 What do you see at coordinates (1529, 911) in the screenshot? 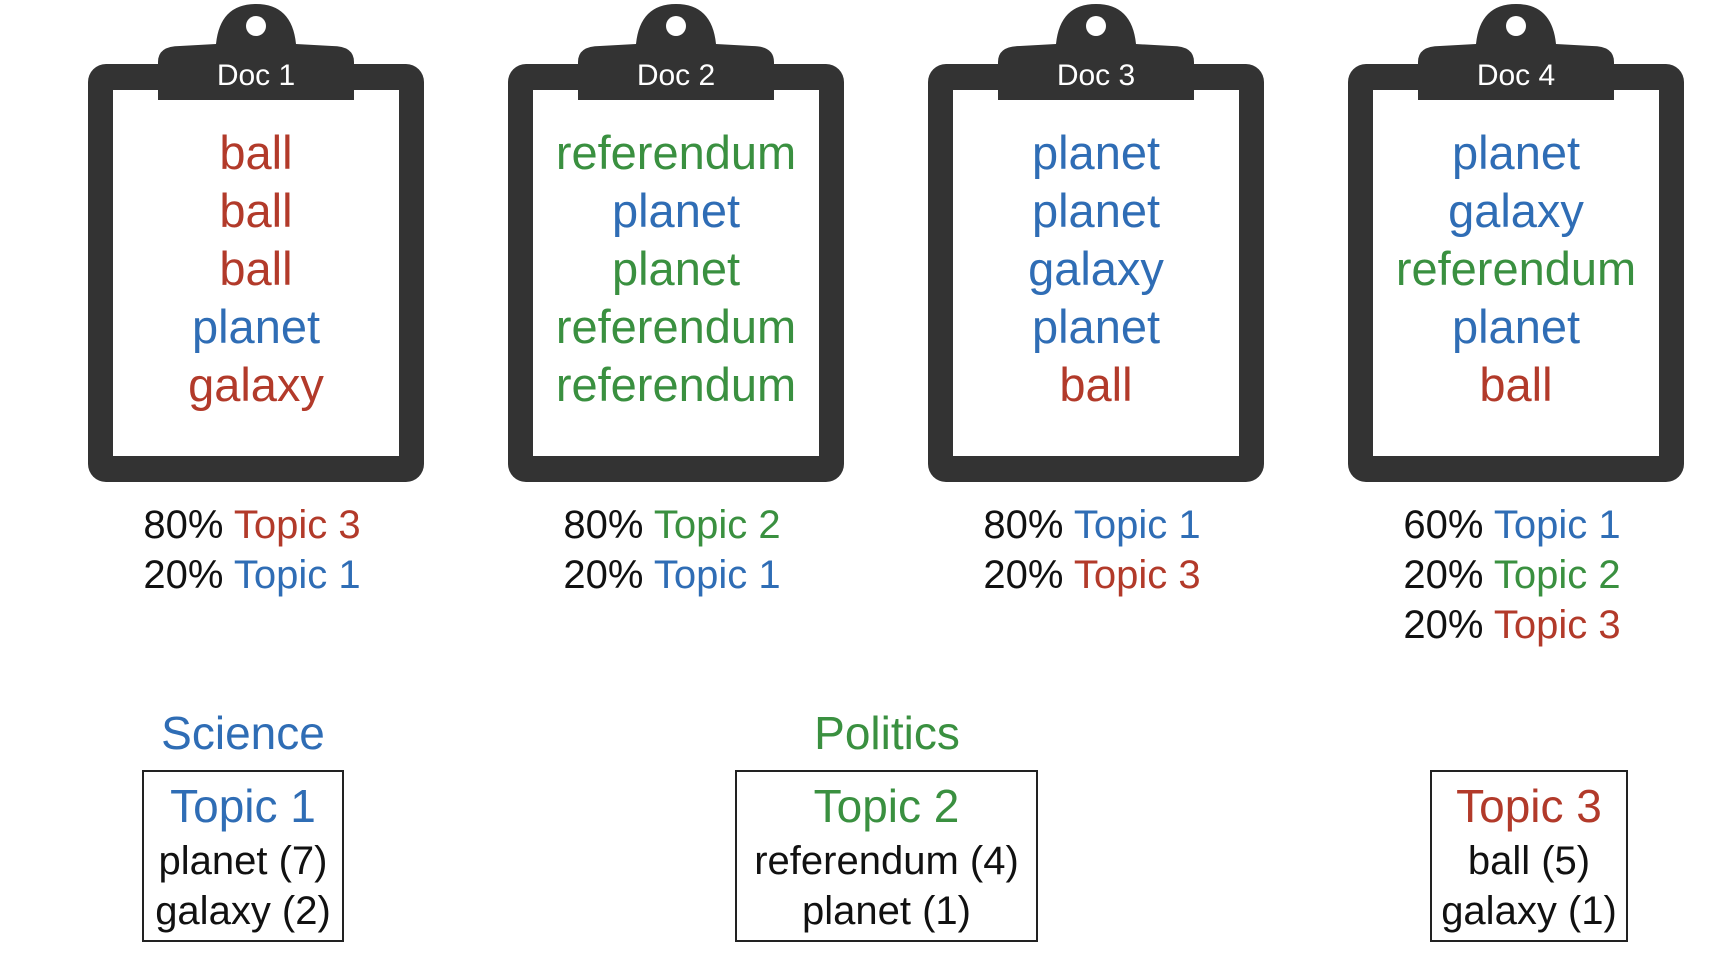
I see `topic-word-count: galaxy (1)` at bounding box center [1529, 911].